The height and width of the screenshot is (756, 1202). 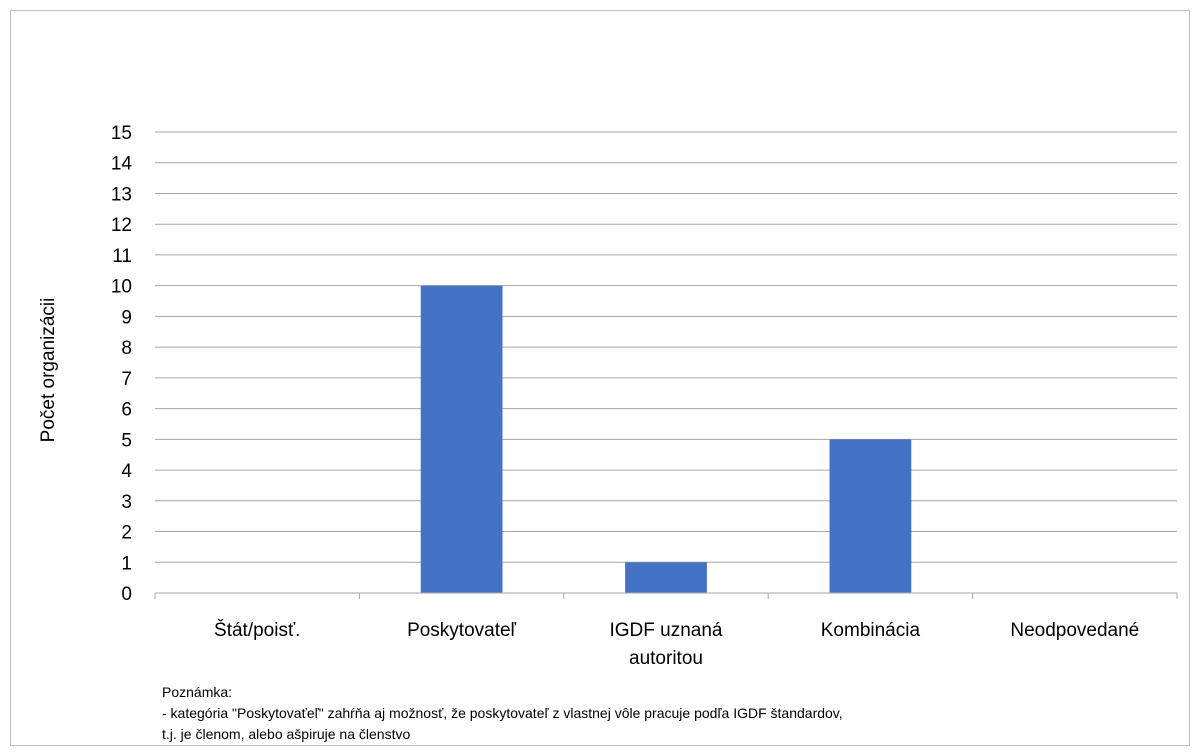 What do you see at coordinates (126, 410) in the screenshot?
I see `y-tick-label: 6` at bounding box center [126, 410].